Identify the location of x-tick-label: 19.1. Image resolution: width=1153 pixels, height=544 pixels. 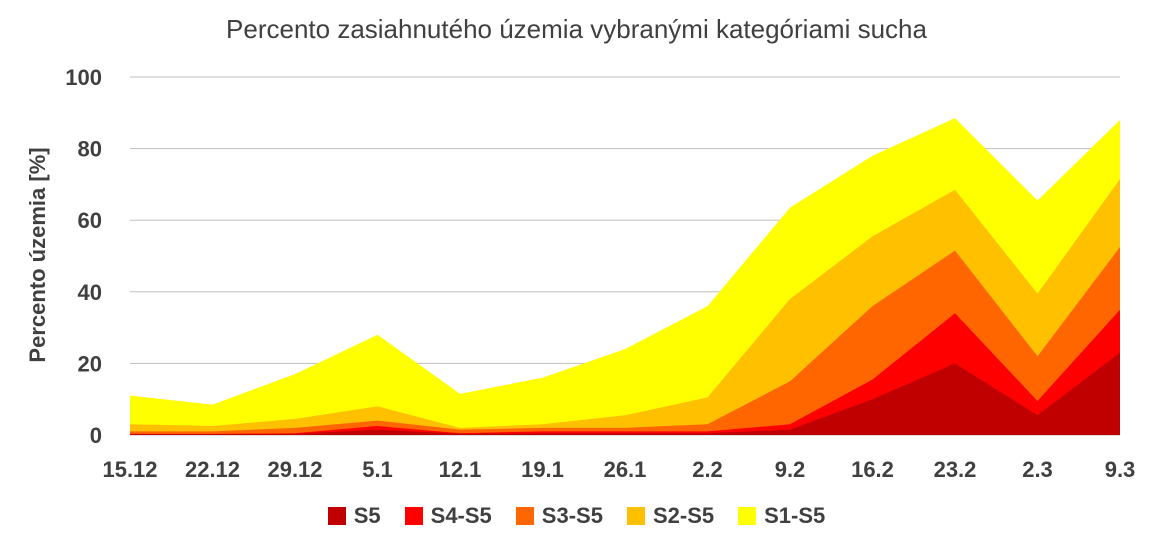
(542, 469).